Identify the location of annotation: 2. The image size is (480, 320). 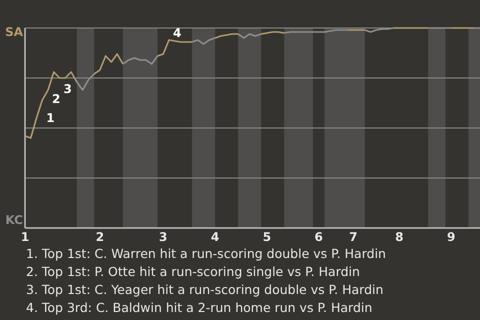
(56, 99).